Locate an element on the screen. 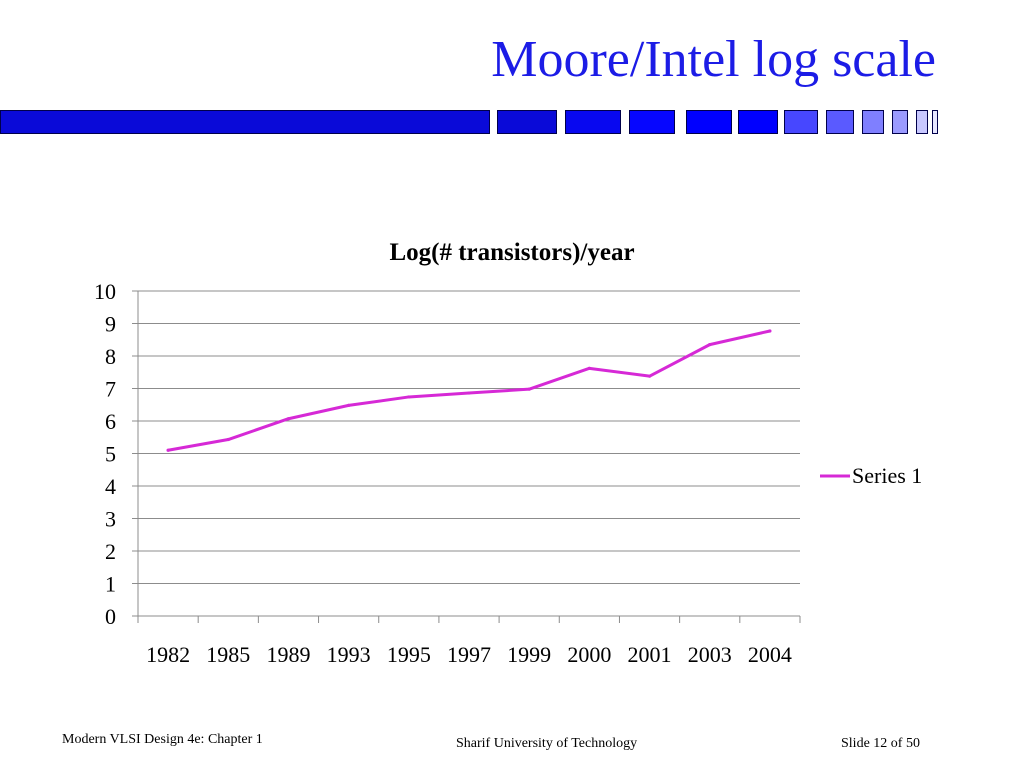  y-tick-label: 2 is located at coordinates (110, 551).